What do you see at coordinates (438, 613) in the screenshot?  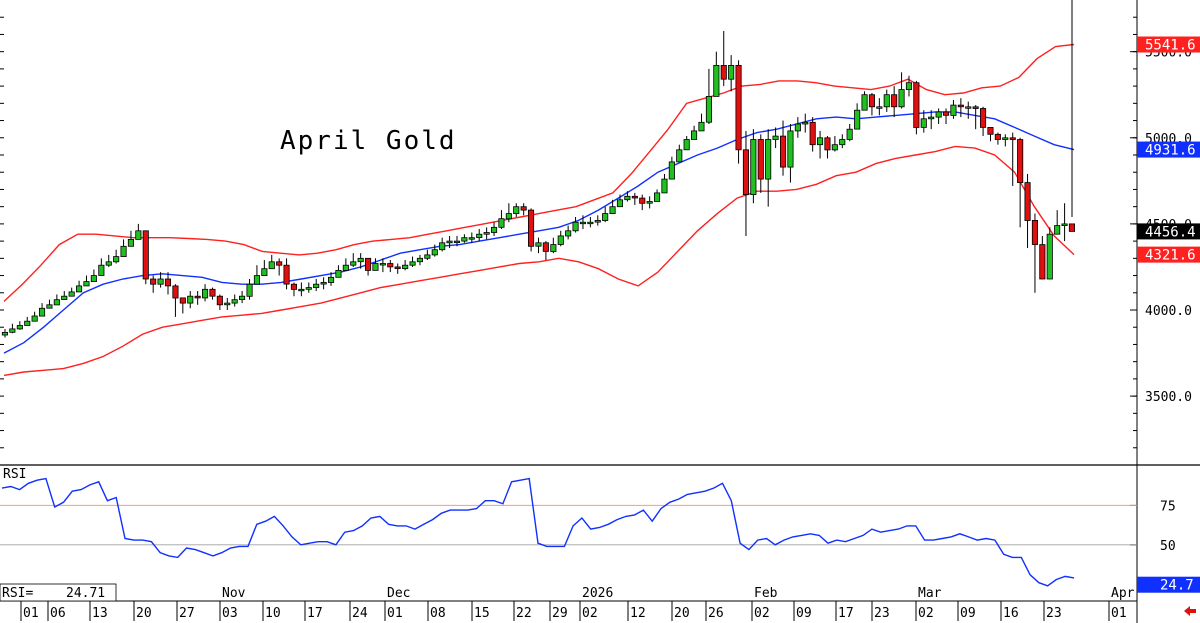 I see `date-tick-label: 08` at bounding box center [438, 613].